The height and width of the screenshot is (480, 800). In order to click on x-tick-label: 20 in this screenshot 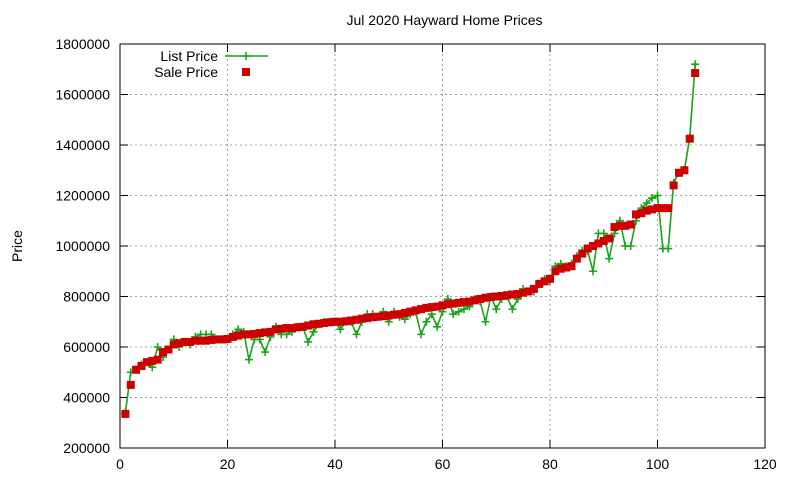, I will do `click(228, 464)`.